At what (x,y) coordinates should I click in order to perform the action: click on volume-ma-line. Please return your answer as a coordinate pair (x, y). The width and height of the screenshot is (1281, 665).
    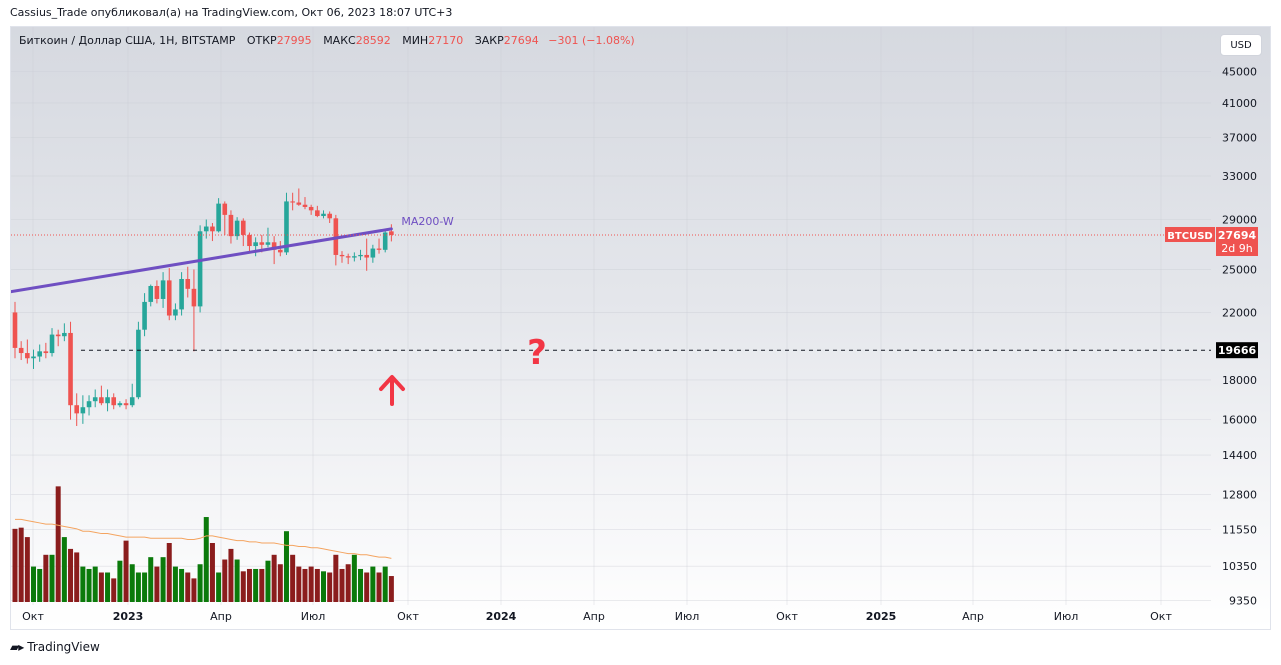
    Looking at the image, I should click on (203, 538).